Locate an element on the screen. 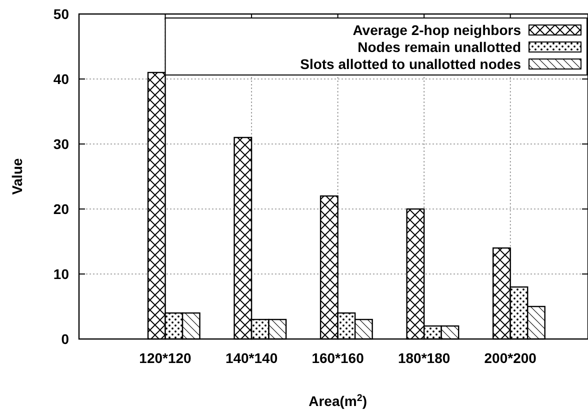 This screenshot has width=588, height=418. x-tick-label: 180*180 is located at coordinates (424, 358).